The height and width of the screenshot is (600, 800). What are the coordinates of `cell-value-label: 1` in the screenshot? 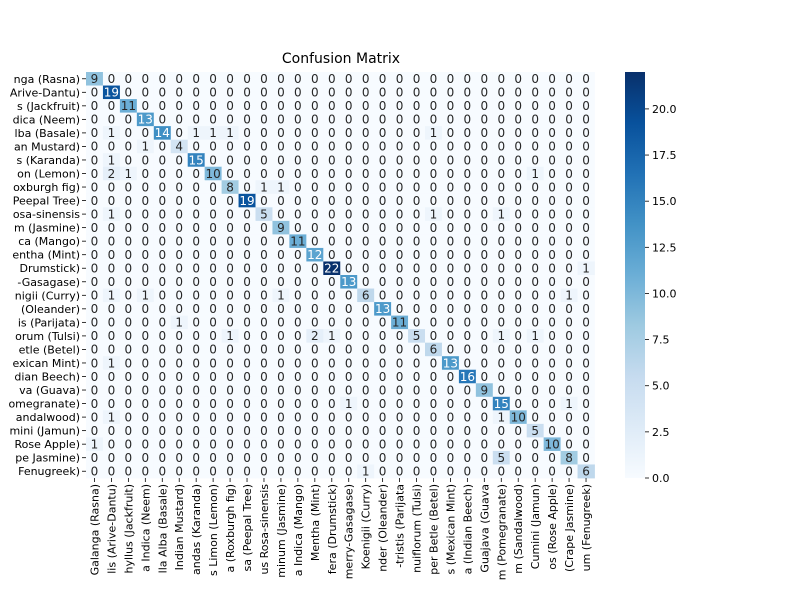 It's located at (434, 214).